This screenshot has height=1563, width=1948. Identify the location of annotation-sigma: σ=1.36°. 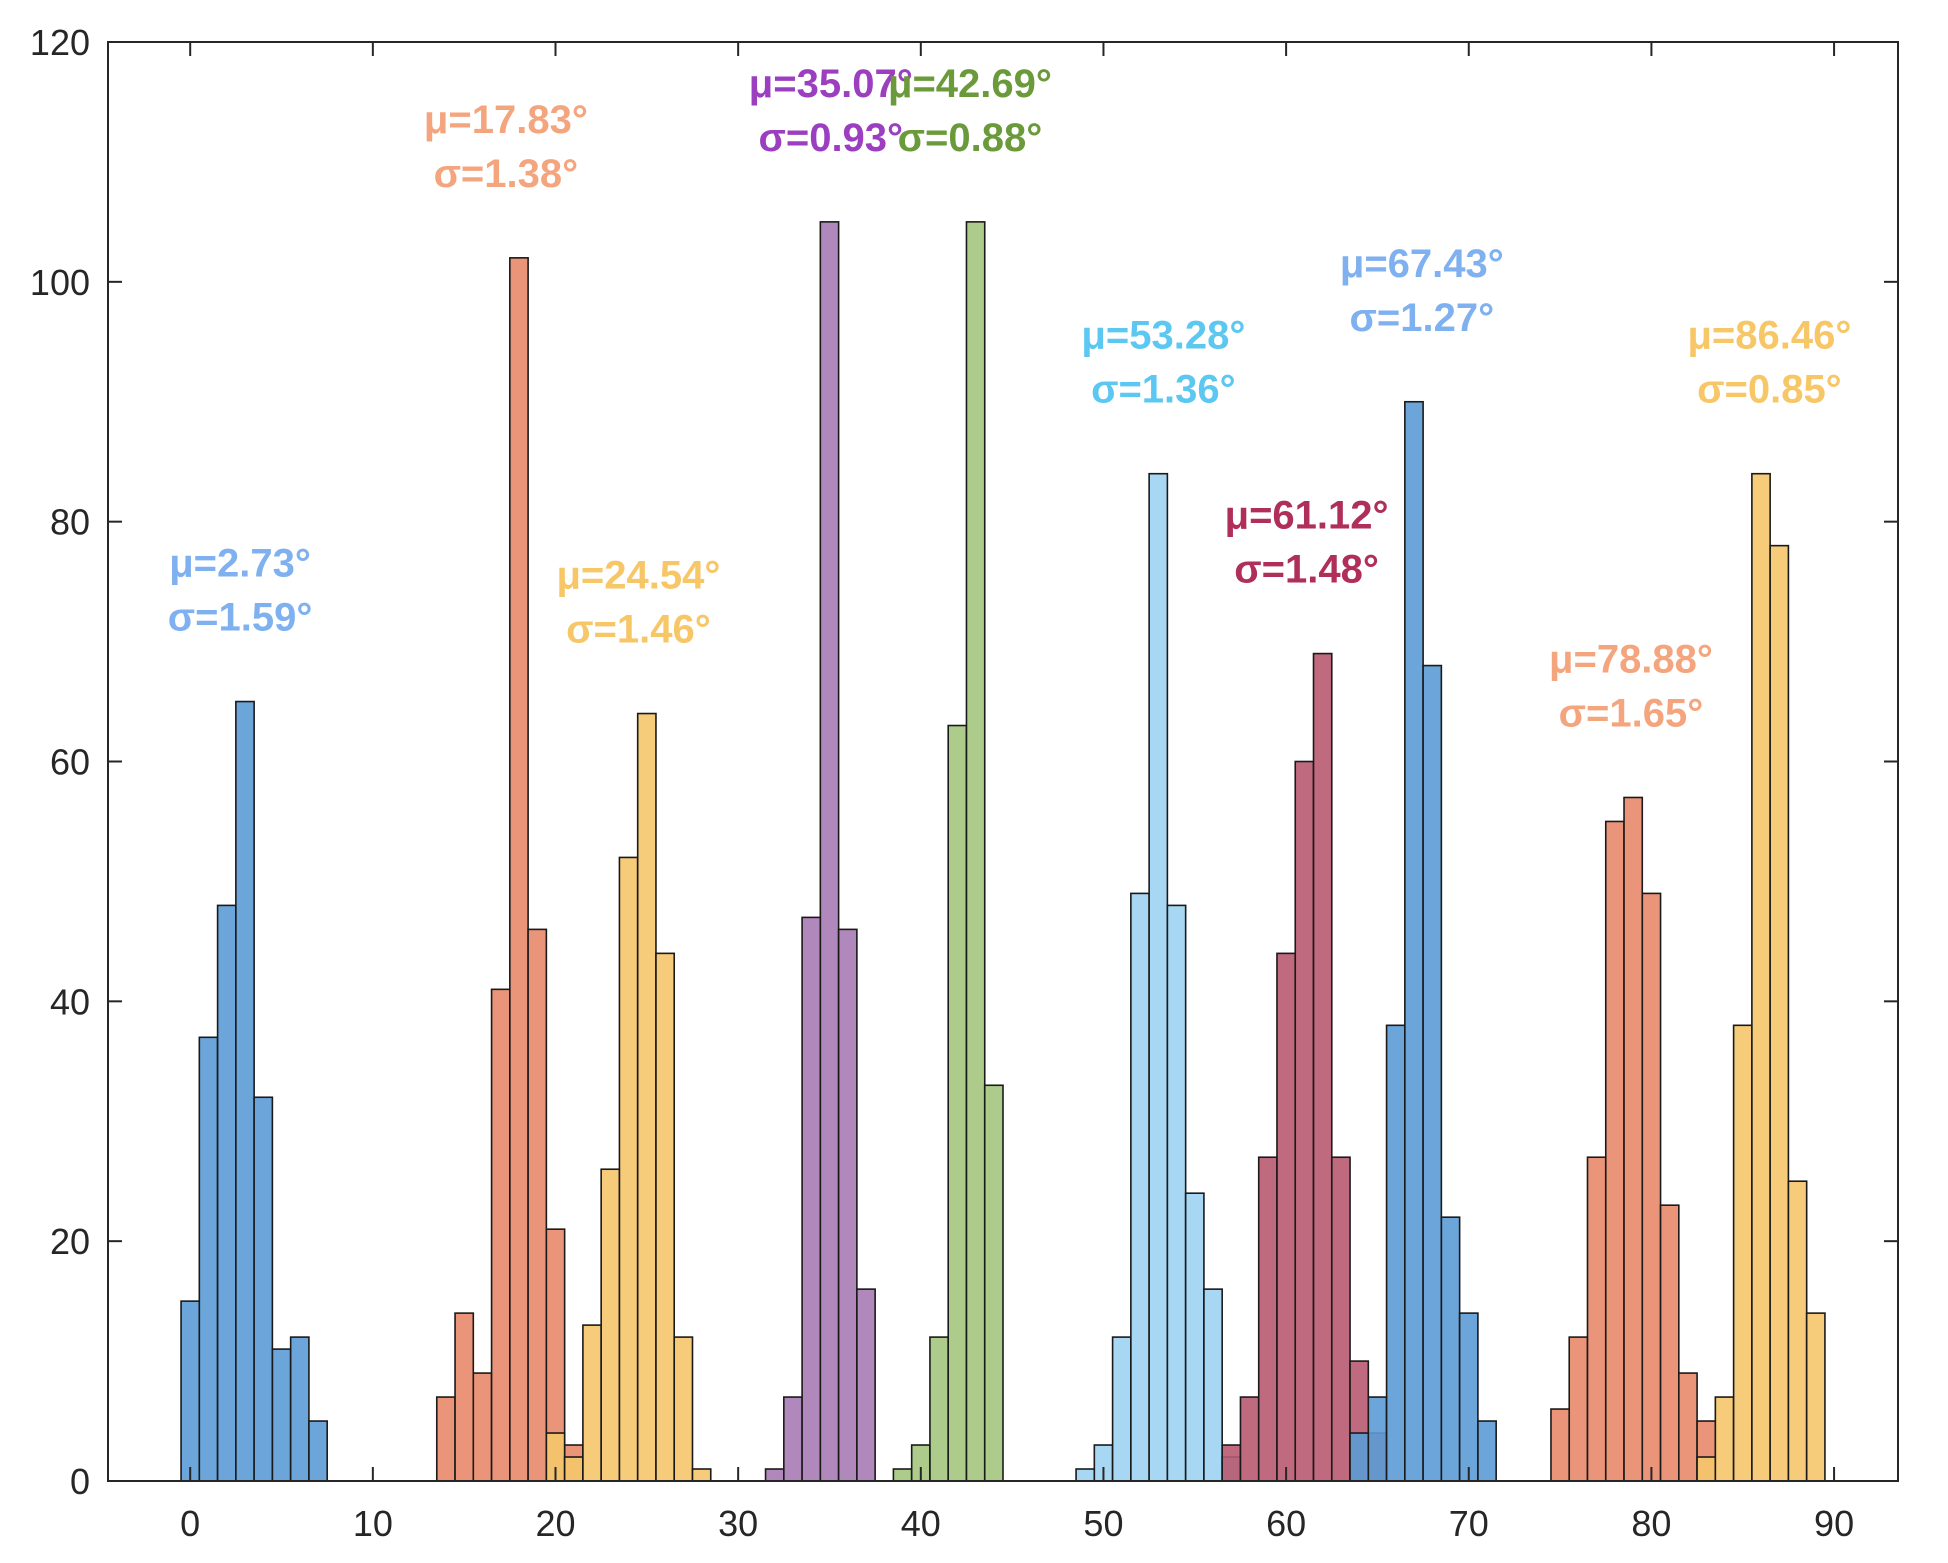
(1163, 390).